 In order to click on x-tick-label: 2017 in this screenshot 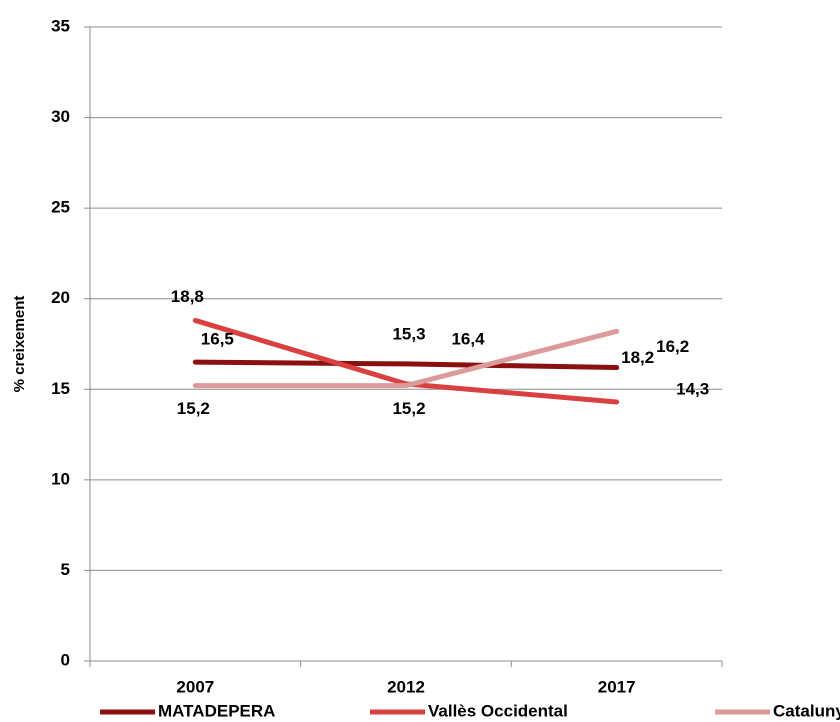, I will do `click(617, 686)`.